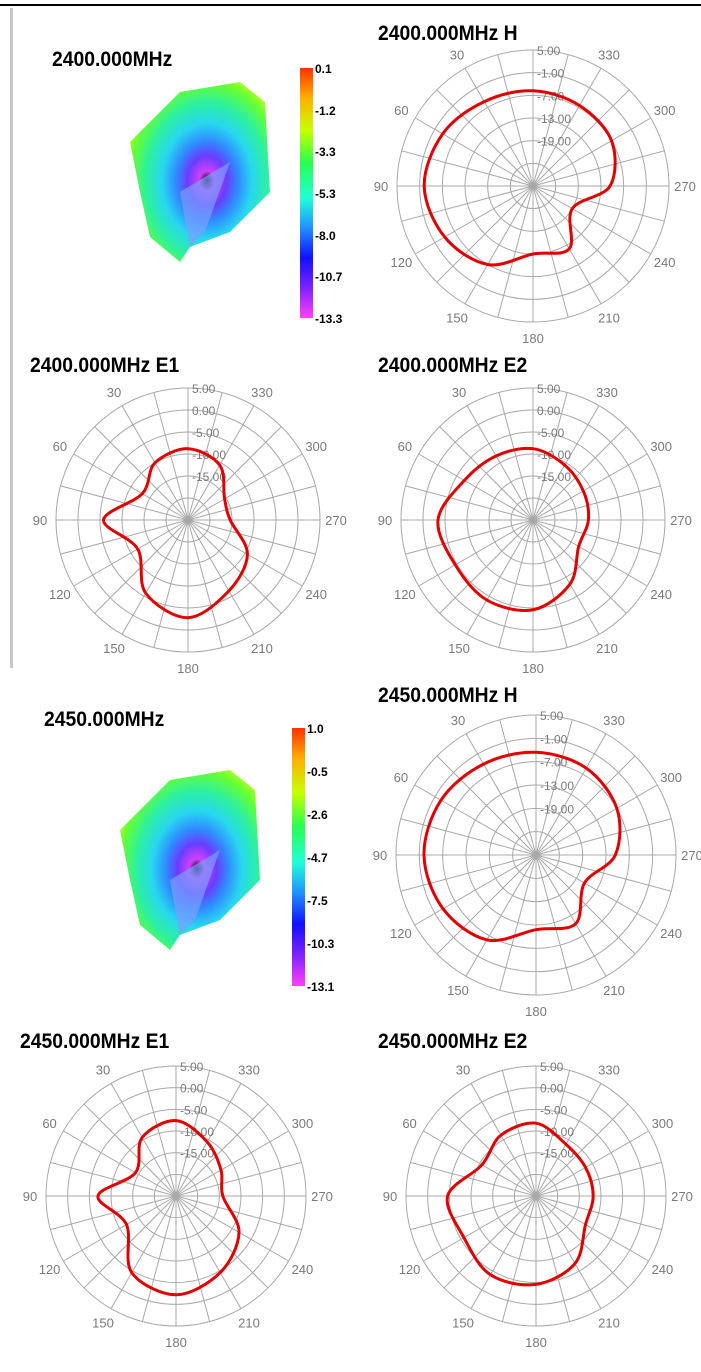 The height and width of the screenshot is (1372, 701). What do you see at coordinates (554, 142) in the screenshot?
I see `ring-tick-label: -19.00` at bounding box center [554, 142].